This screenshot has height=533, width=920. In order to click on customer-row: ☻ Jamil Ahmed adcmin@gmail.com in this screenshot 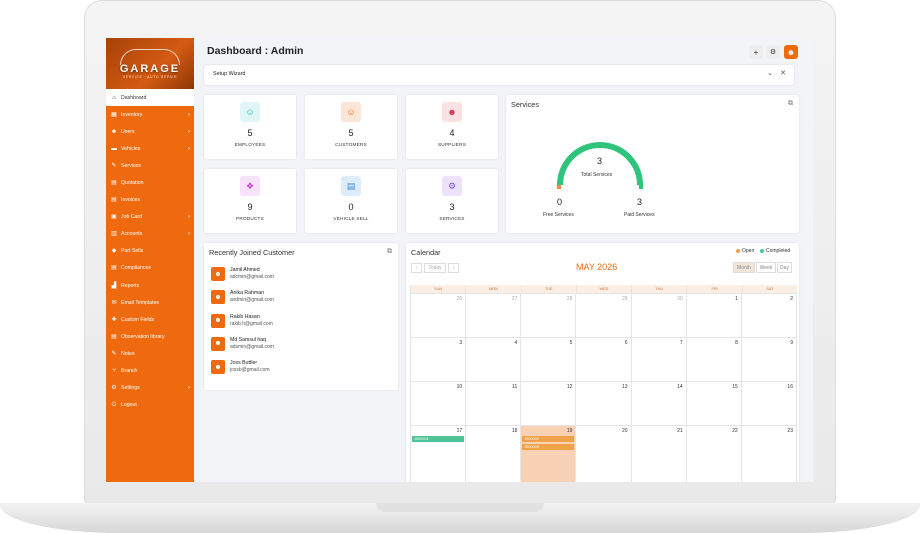, I will do `click(301, 275)`.